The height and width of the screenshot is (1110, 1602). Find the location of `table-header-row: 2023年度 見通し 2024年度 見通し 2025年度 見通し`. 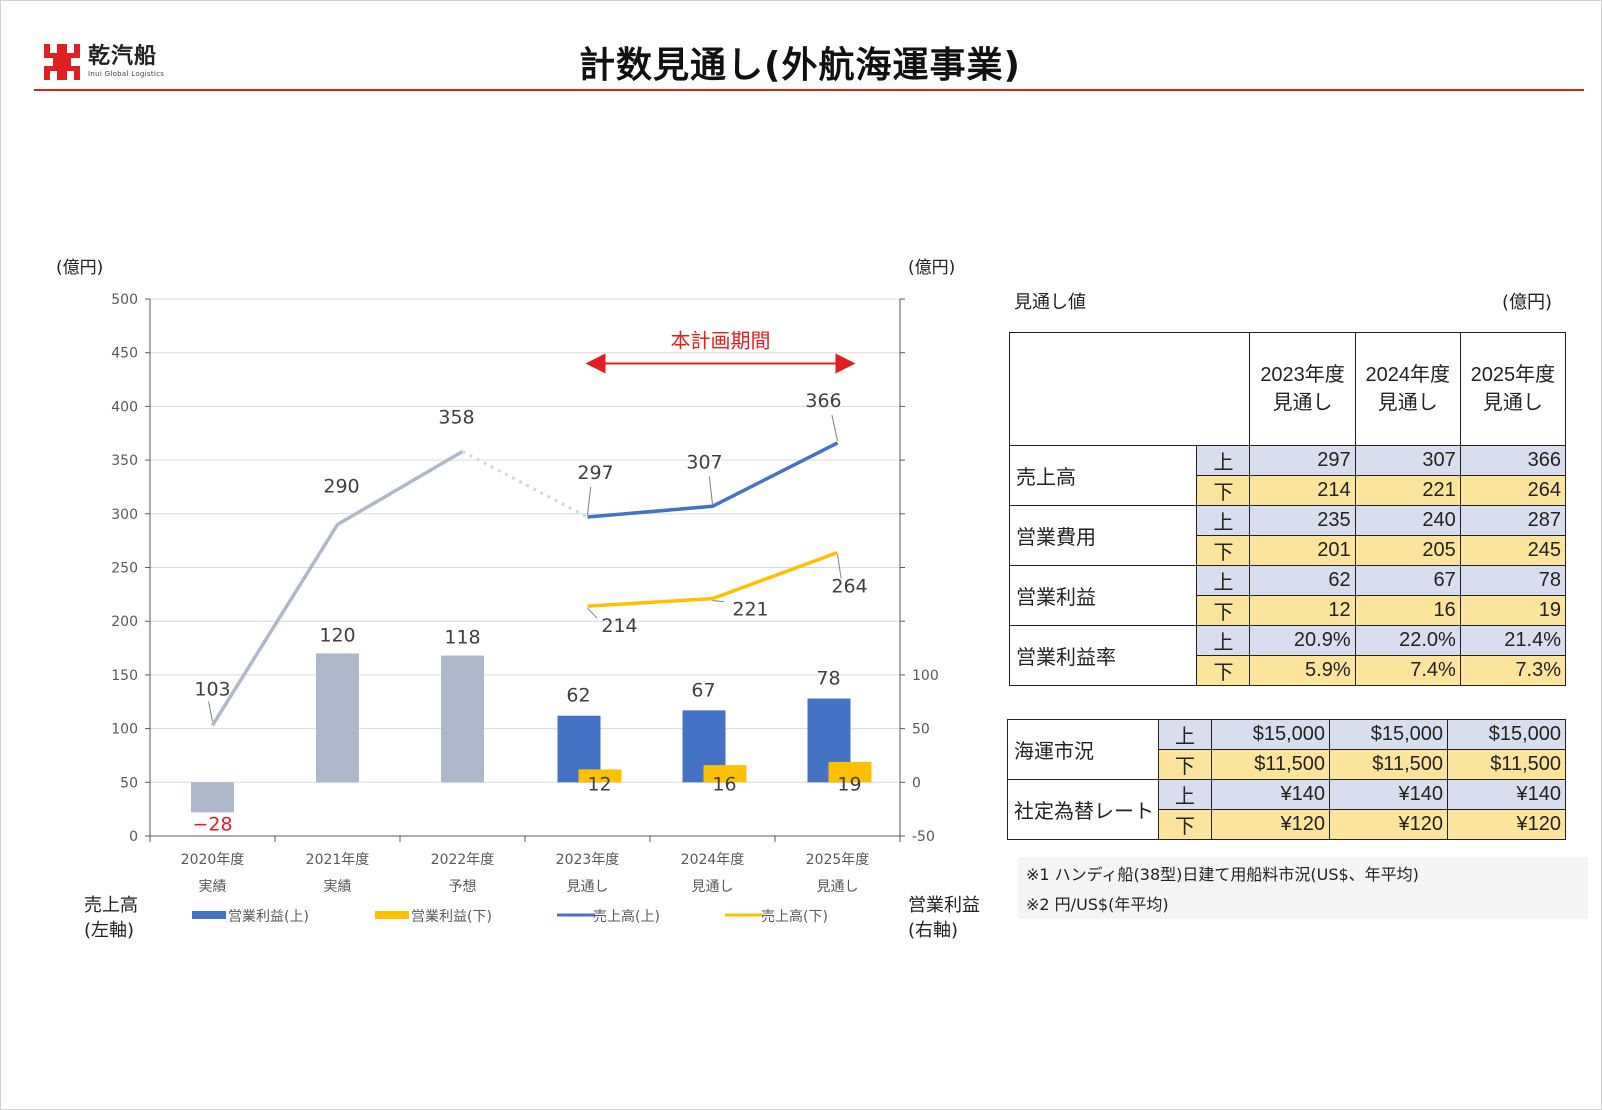

table-header-row: 2023年度 見通し 2024年度 見通し 2025年度 見通し is located at coordinates (1287, 389).